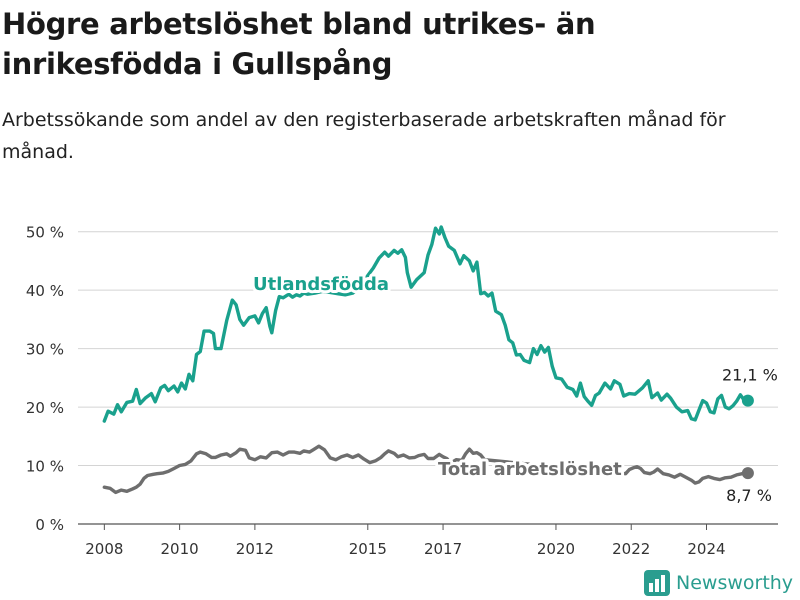 The height and width of the screenshot is (600, 800). What do you see at coordinates (104, 549) in the screenshot?
I see `x-tick-label-2008: 2008` at bounding box center [104, 549].